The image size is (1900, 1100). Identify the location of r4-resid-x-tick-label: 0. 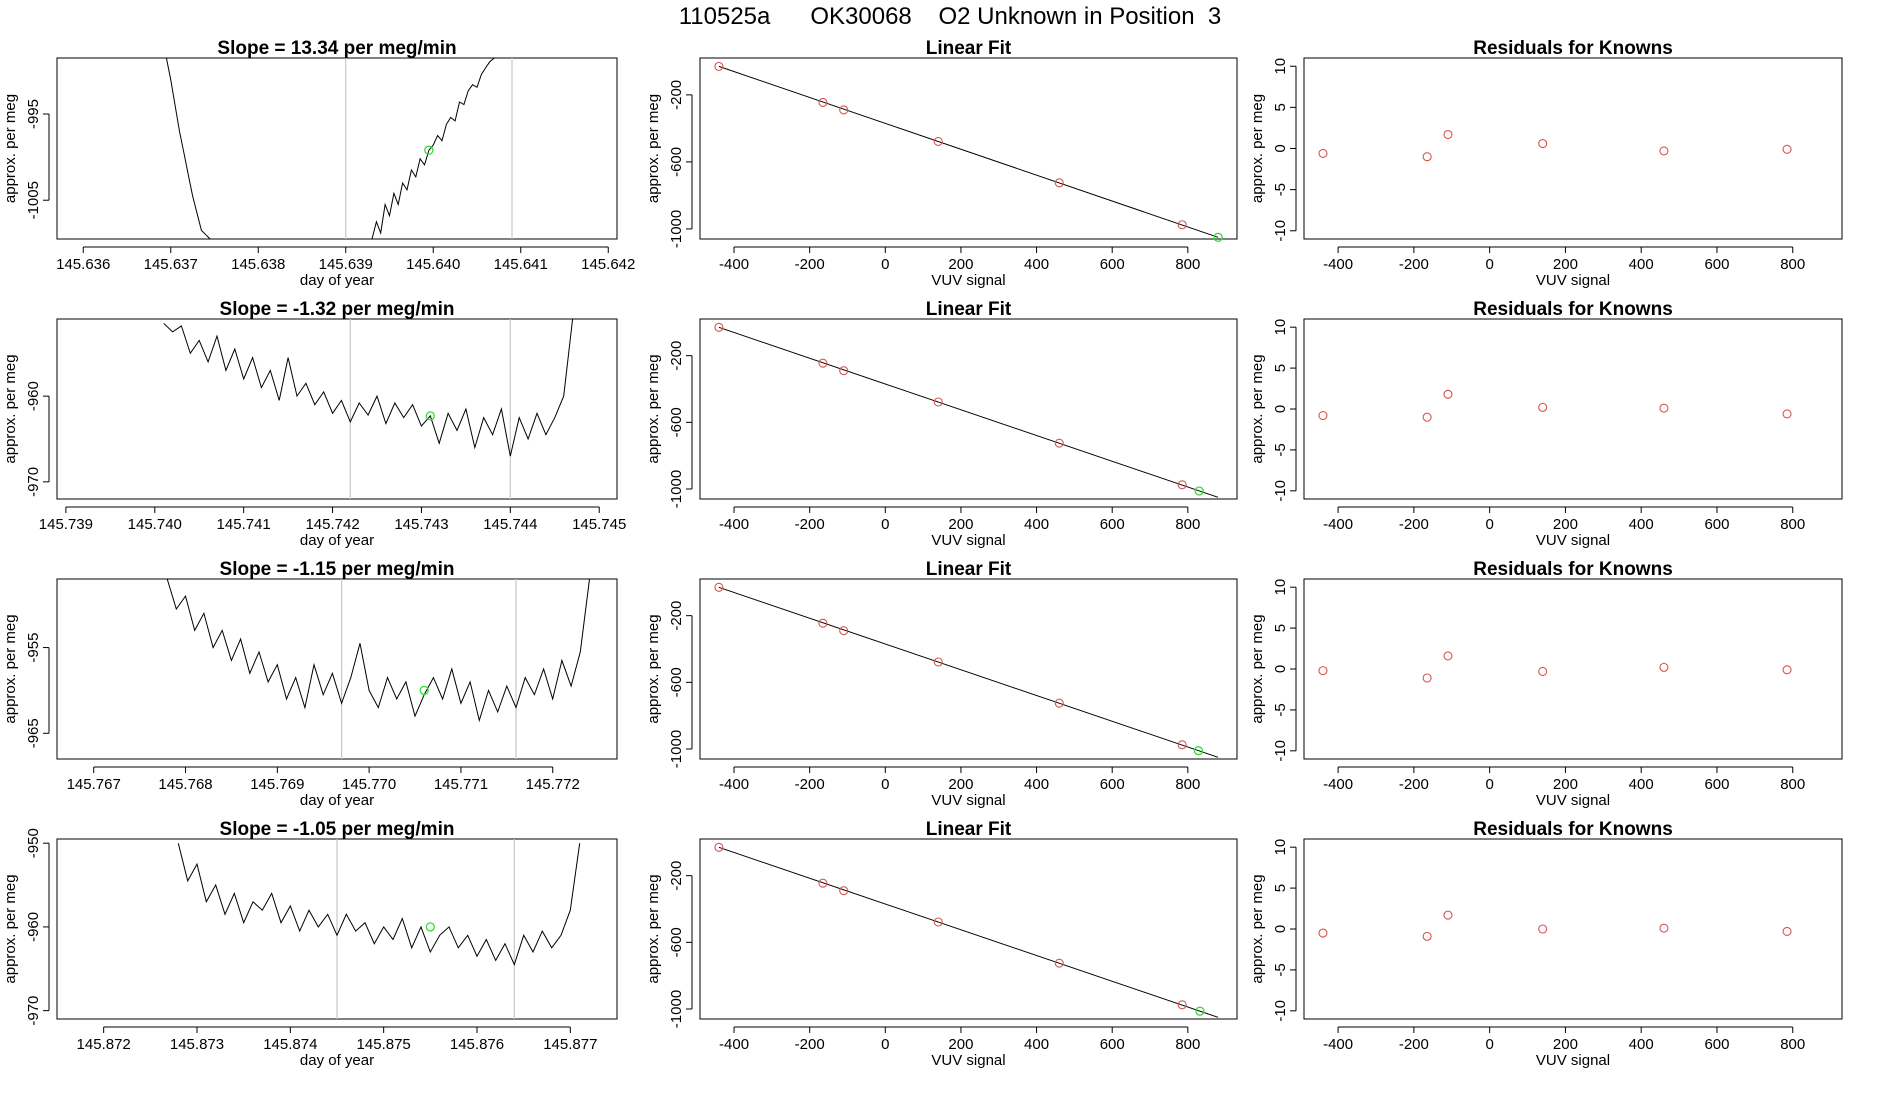
(1489, 1044).